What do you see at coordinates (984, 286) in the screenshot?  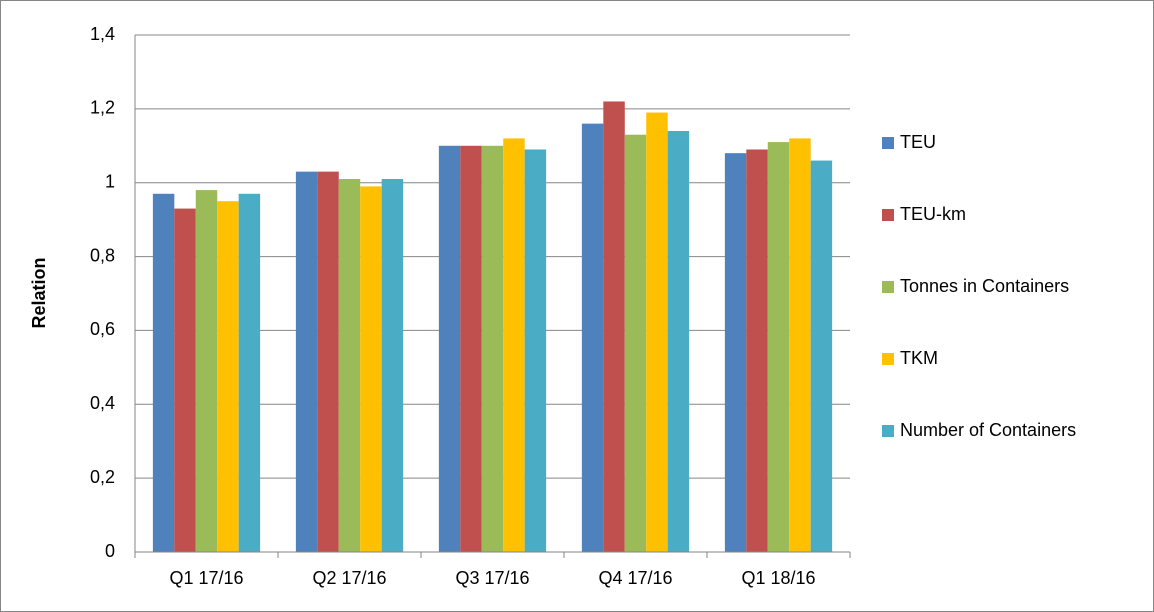 I see `legend-label: Tonnes in Containers` at bounding box center [984, 286].